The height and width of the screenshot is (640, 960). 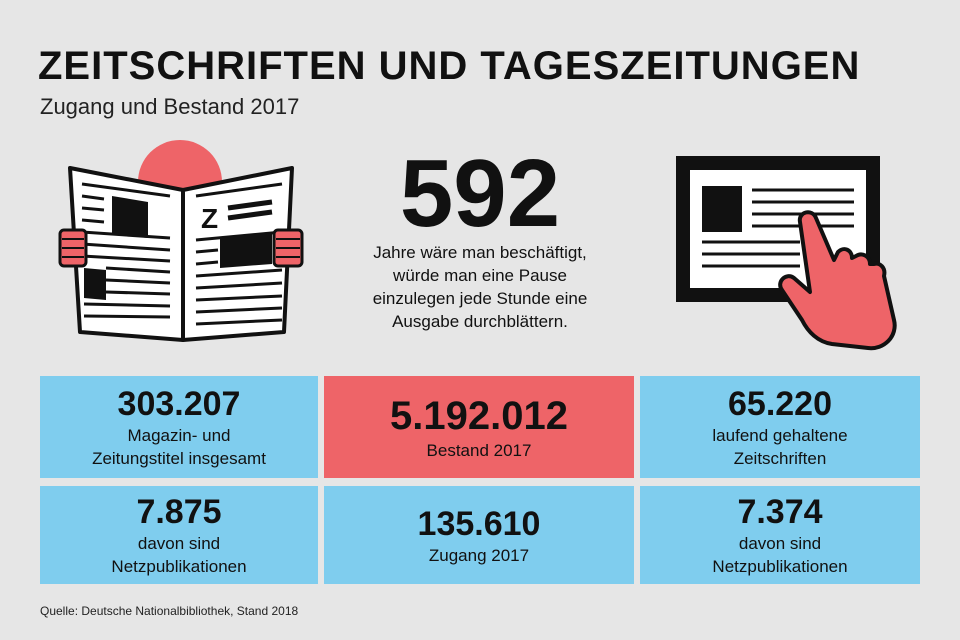 What do you see at coordinates (780, 404) in the screenshot?
I see `stat-number: 65.220` at bounding box center [780, 404].